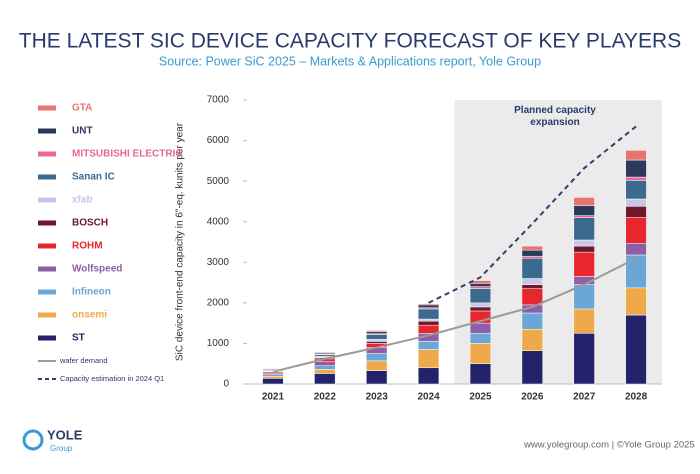 The image size is (700, 474). What do you see at coordinates (584, 397) in the screenshot?
I see `x-tick-label: 2027` at bounding box center [584, 397].